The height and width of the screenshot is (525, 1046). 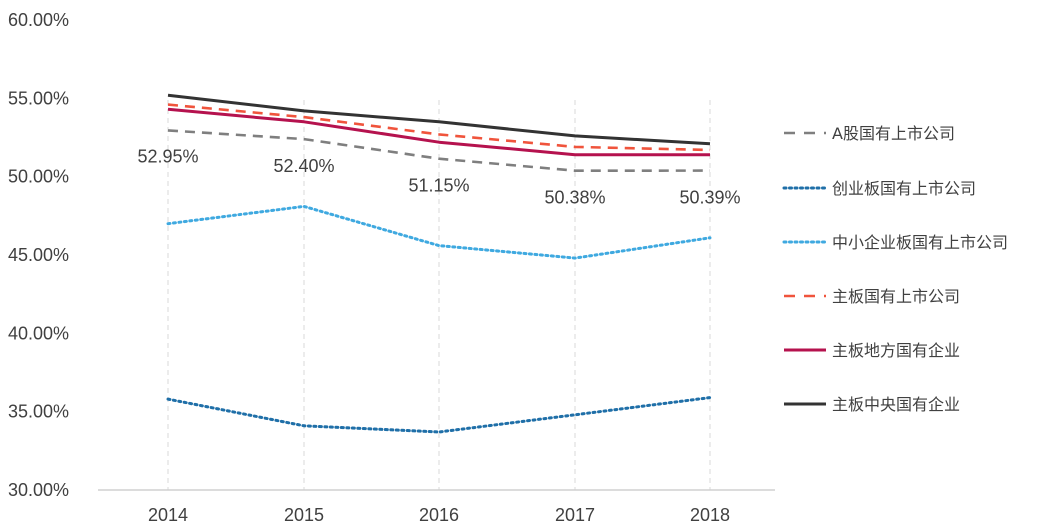 What do you see at coordinates (920, 242) in the screenshot?
I see `legend-label: 中小企业板国有上市公司` at bounding box center [920, 242].